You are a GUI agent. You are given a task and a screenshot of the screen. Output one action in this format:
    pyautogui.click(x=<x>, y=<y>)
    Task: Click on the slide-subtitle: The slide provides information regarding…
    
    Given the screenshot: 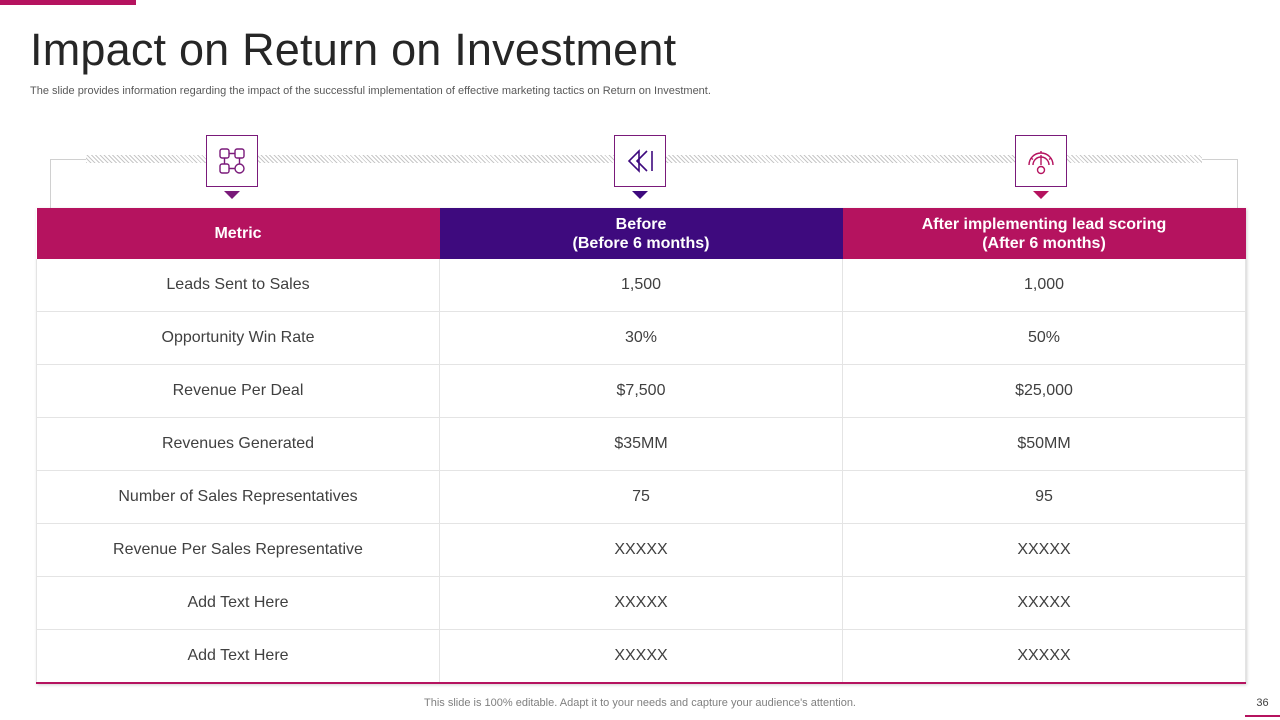 What is the action you would take?
    pyautogui.click(x=370, y=91)
    